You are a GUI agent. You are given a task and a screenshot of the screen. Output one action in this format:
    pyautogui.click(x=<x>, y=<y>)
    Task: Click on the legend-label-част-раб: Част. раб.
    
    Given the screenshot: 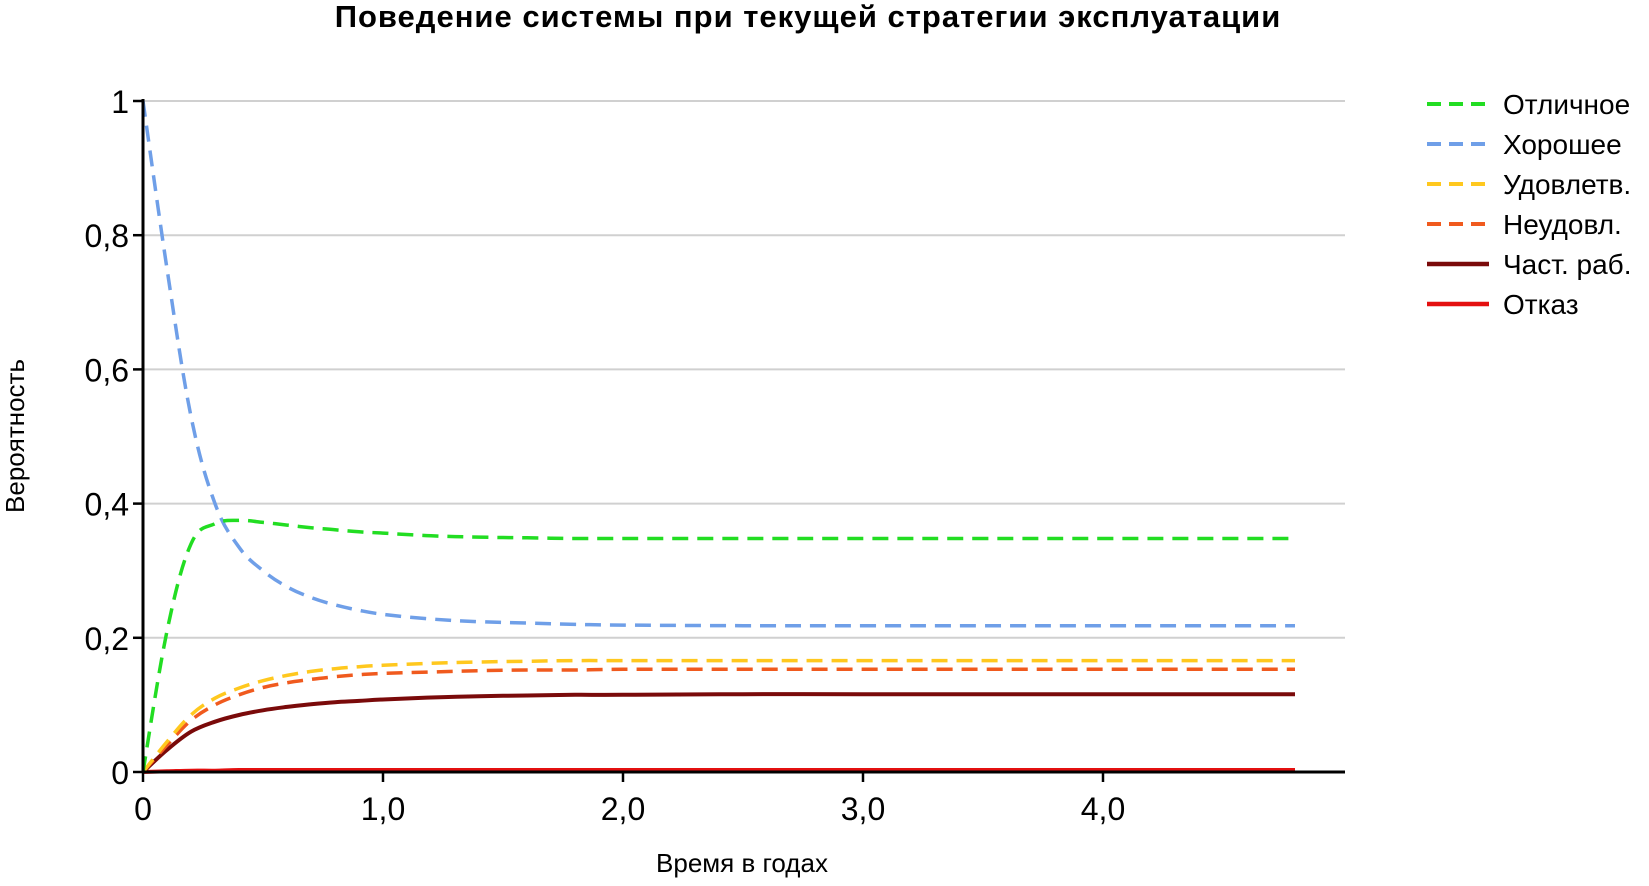 What is the action you would take?
    pyautogui.click(x=1567, y=264)
    